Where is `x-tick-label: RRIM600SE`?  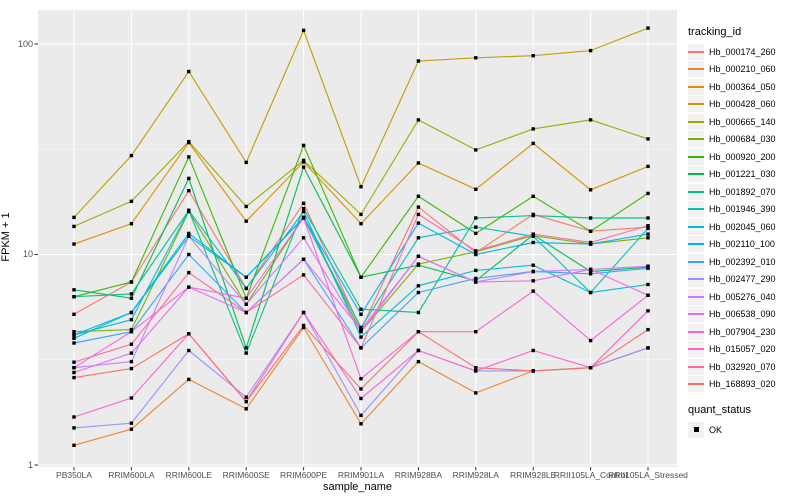 x-tick-label: RRIM600SE is located at coordinates (246, 475).